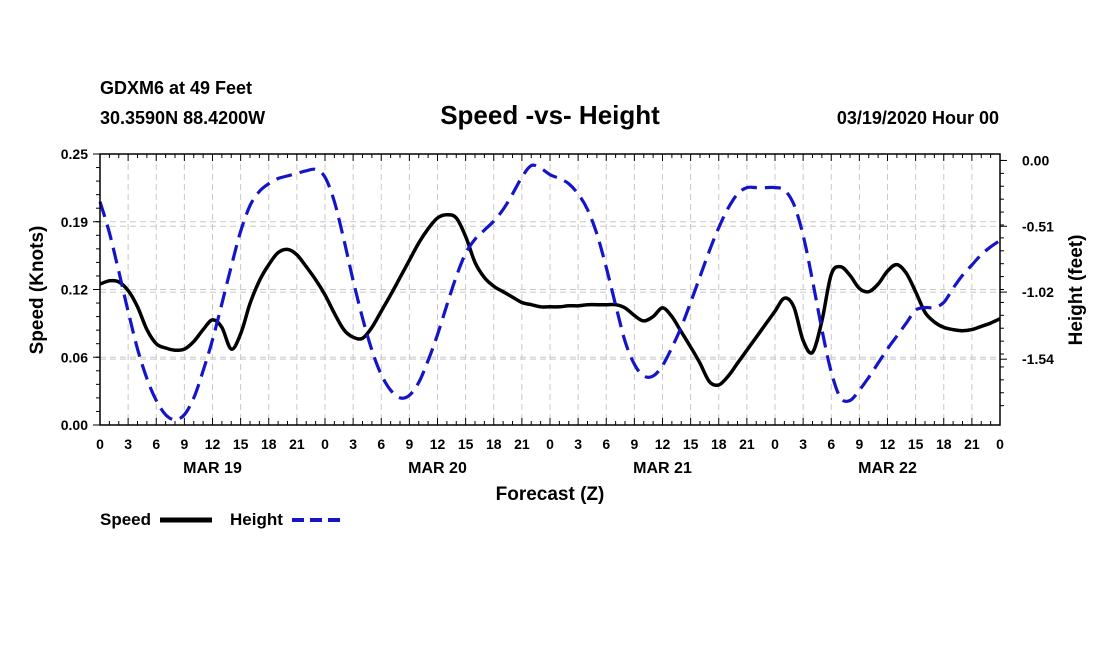 Image resolution: width=1100 pixels, height=650 pixels. Describe the element at coordinates (1076, 290) in the screenshot. I see `y-axis-right-label: Height (feet)` at that location.